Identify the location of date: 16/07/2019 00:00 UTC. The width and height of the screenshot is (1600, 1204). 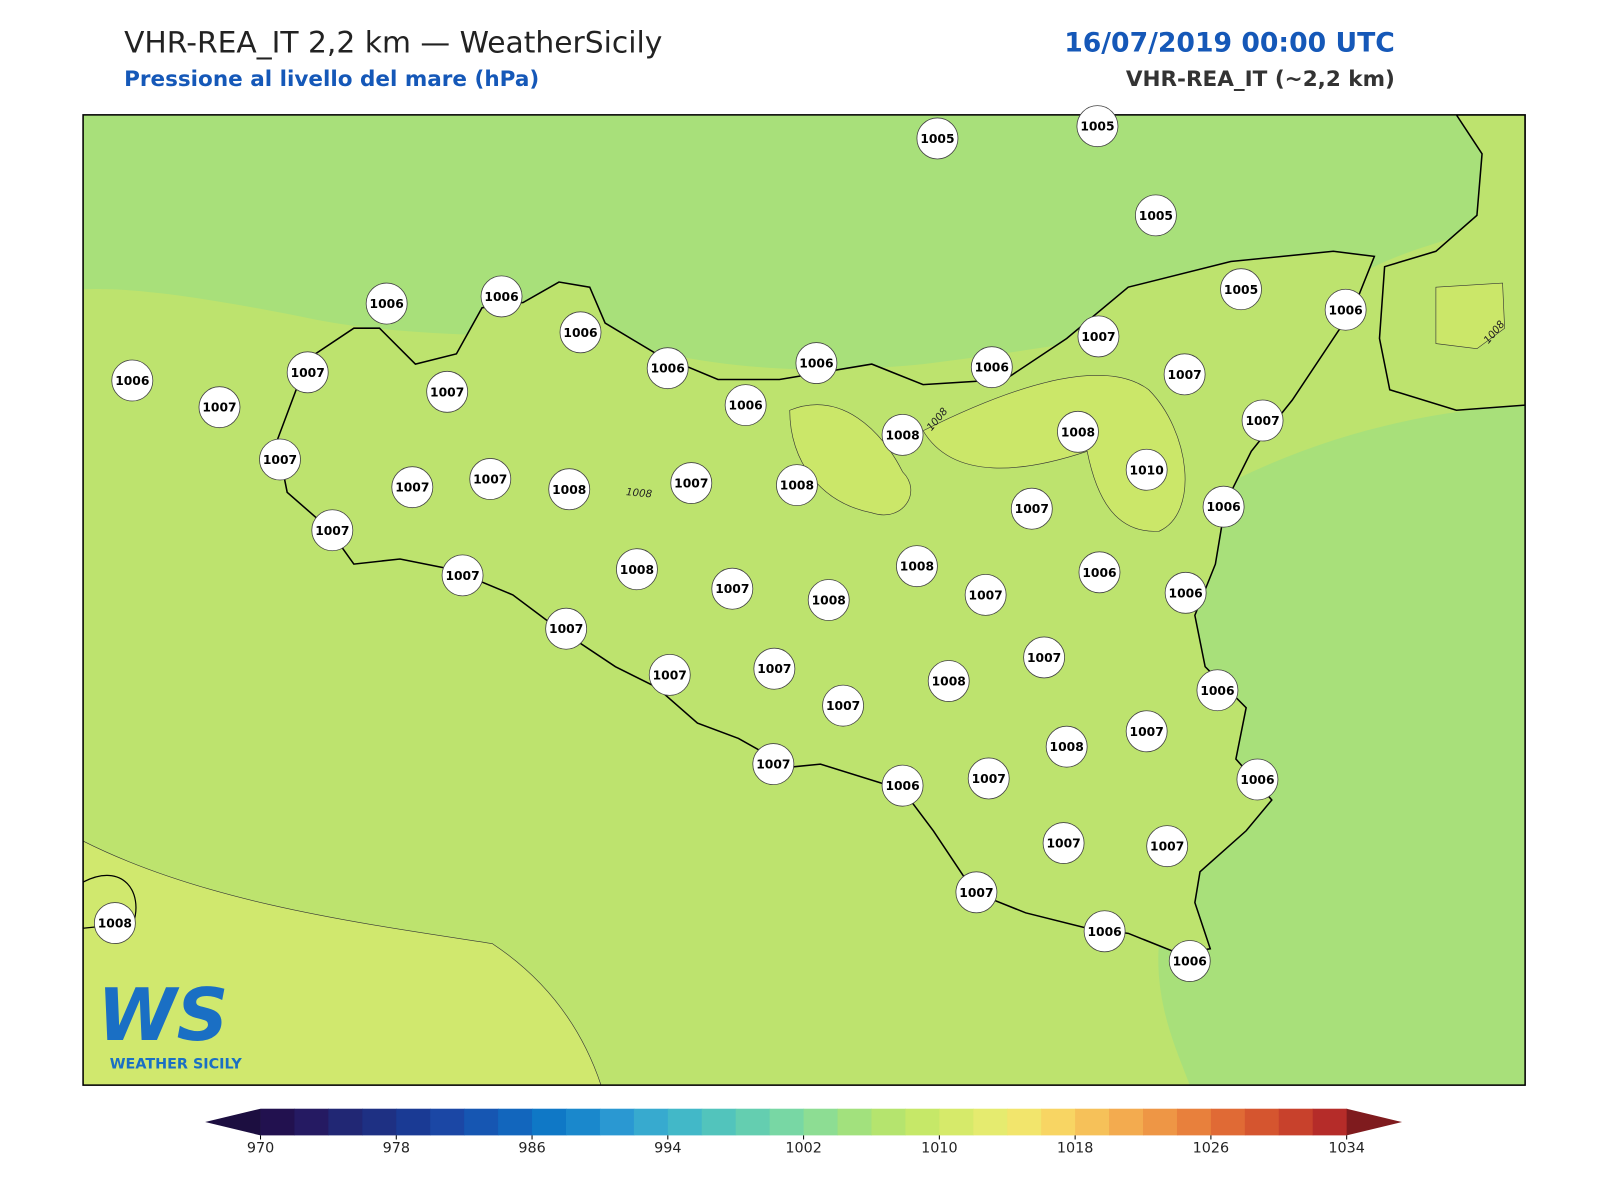
(1229, 43).